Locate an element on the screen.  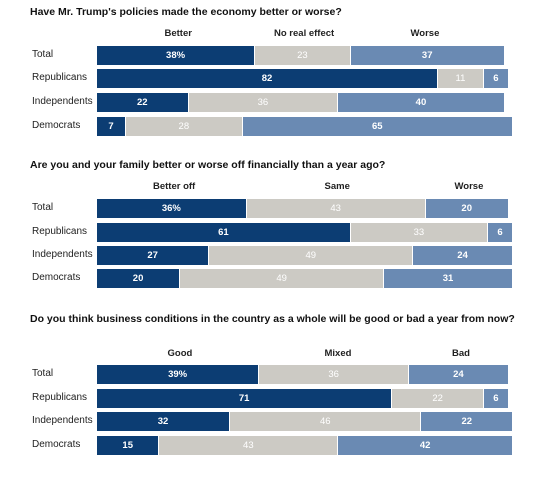
bar-row: Independents 22 36 40 is located at coordinates (277, 102).